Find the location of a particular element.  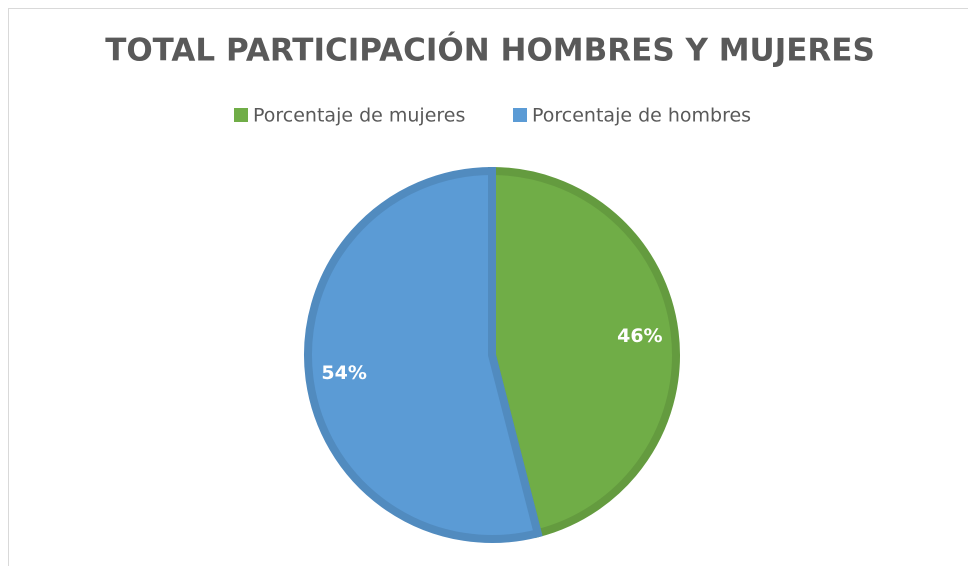

legend-label: Porcentaje de hombres is located at coordinates (641, 116).